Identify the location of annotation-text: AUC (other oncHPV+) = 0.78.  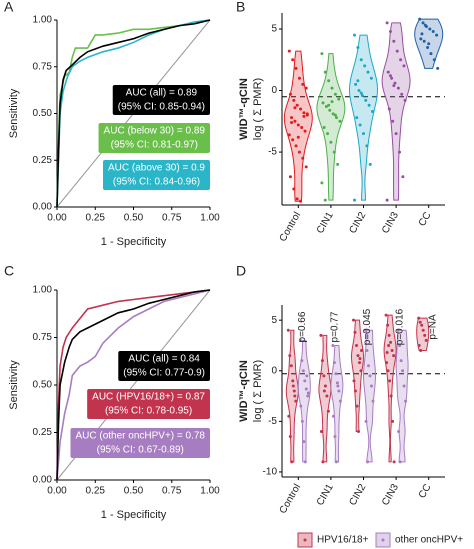
(140, 436).